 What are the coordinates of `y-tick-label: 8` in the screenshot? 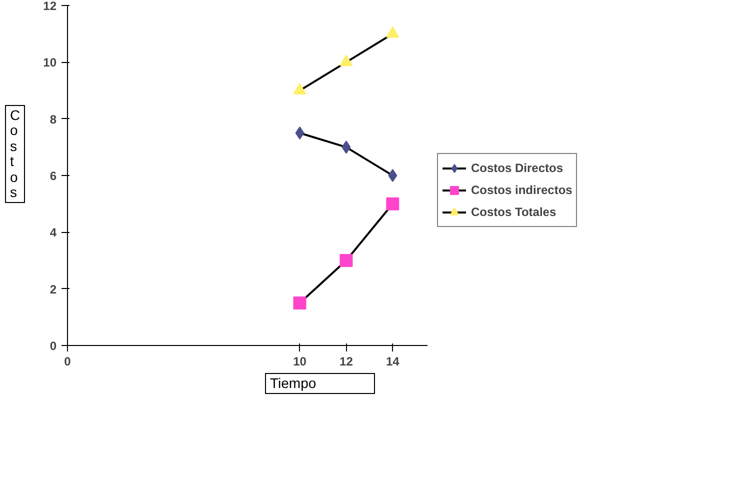 It's located at (53, 119).